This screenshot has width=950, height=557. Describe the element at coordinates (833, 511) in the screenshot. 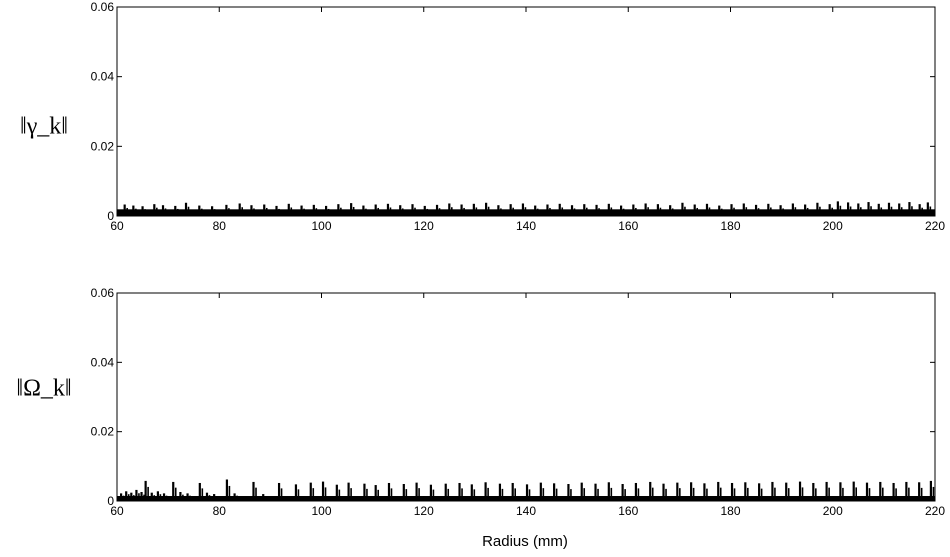

I see `omega-norm-xtick-label: 200` at that location.